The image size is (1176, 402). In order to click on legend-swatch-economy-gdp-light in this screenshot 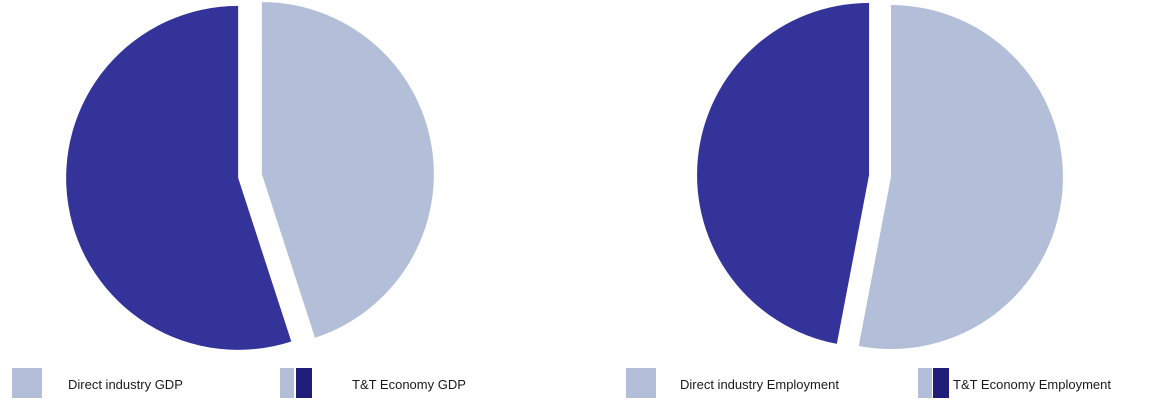, I will do `click(287, 383)`.